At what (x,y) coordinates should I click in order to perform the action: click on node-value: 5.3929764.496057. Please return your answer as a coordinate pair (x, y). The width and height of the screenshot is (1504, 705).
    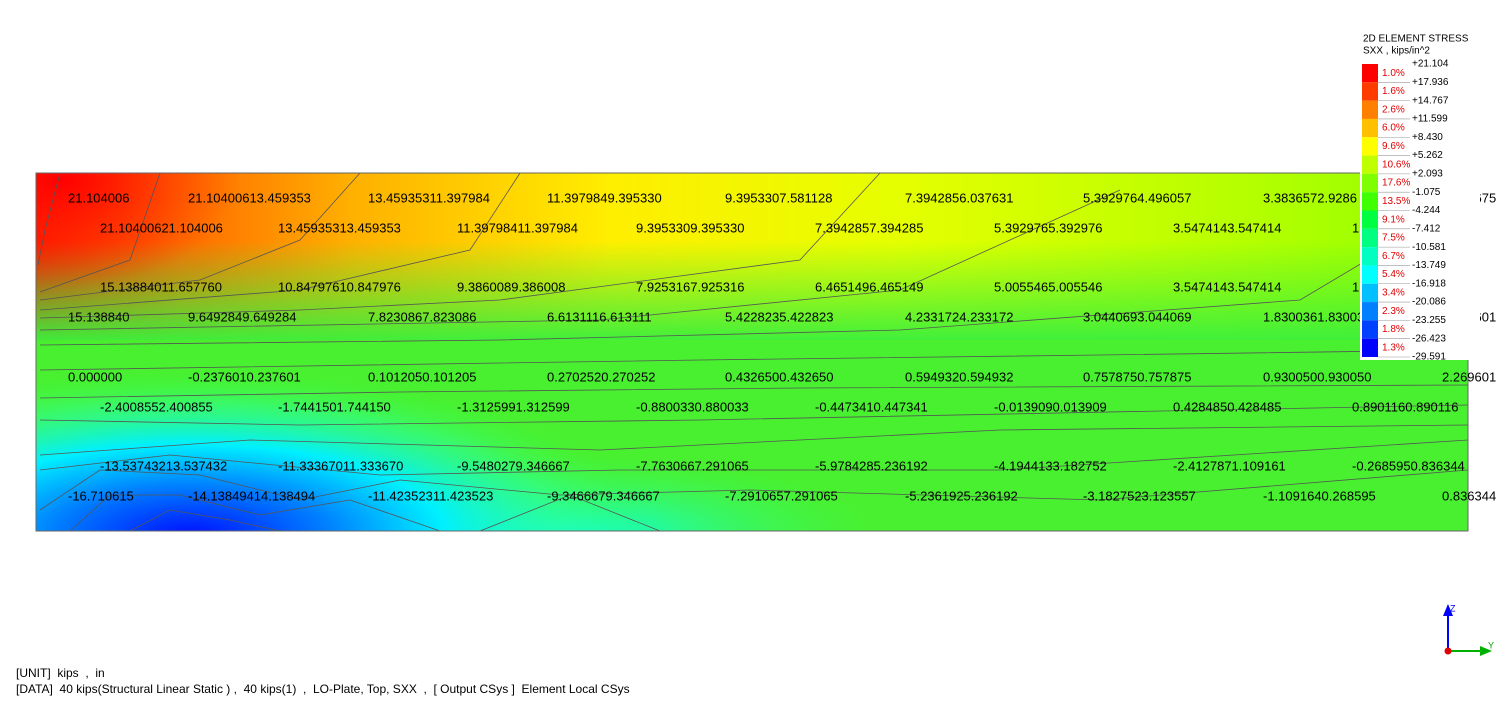
    Looking at the image, I should click on (1137, 197).